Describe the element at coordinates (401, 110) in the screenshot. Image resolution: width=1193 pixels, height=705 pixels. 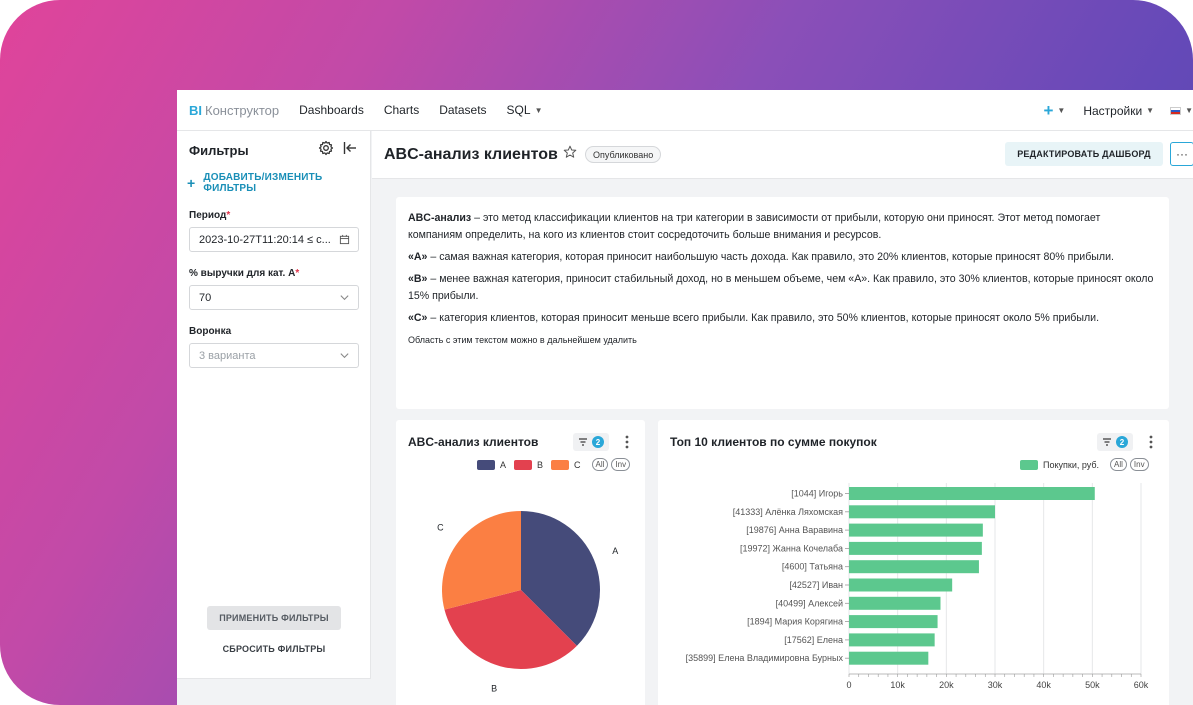
I see `nav-charts: Charts` at that location.